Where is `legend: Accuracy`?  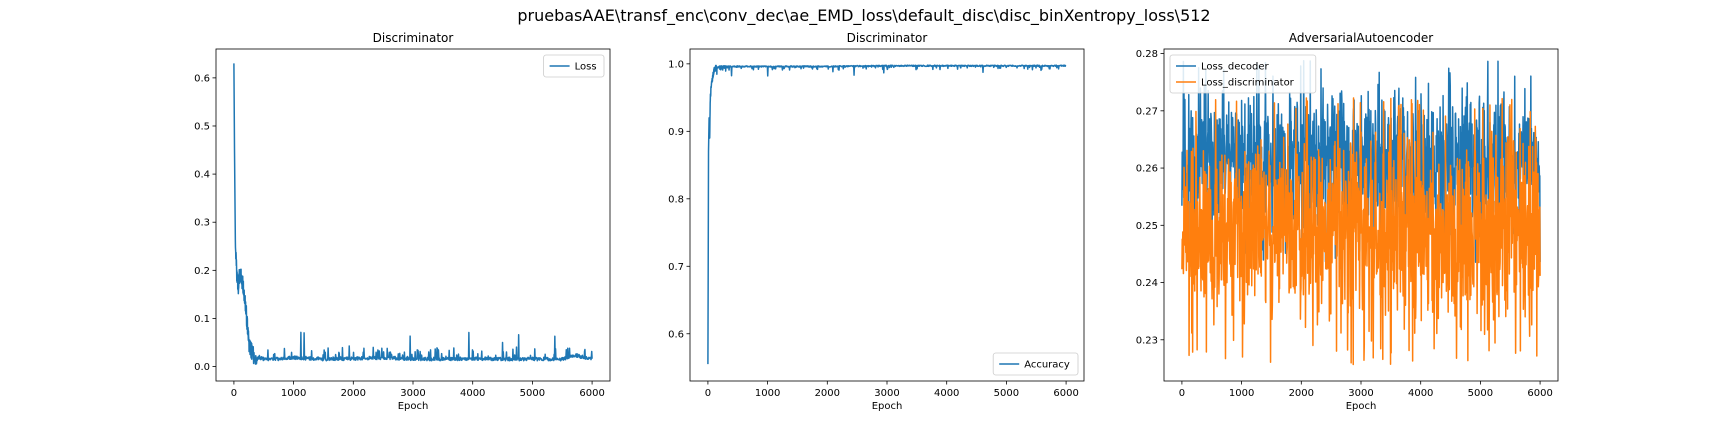
legend: Accuracy is located at coordinates (1035, 364).